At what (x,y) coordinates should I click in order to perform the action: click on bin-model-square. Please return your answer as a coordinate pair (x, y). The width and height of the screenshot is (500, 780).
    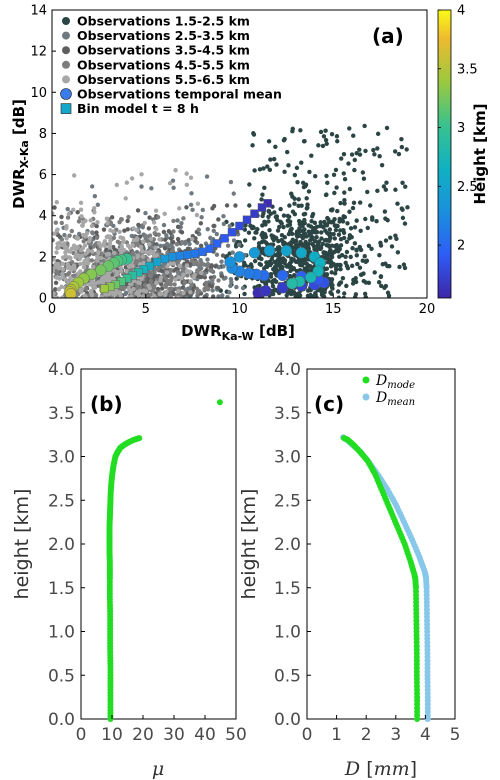
    Looking at the image, I should click on (187, 255).